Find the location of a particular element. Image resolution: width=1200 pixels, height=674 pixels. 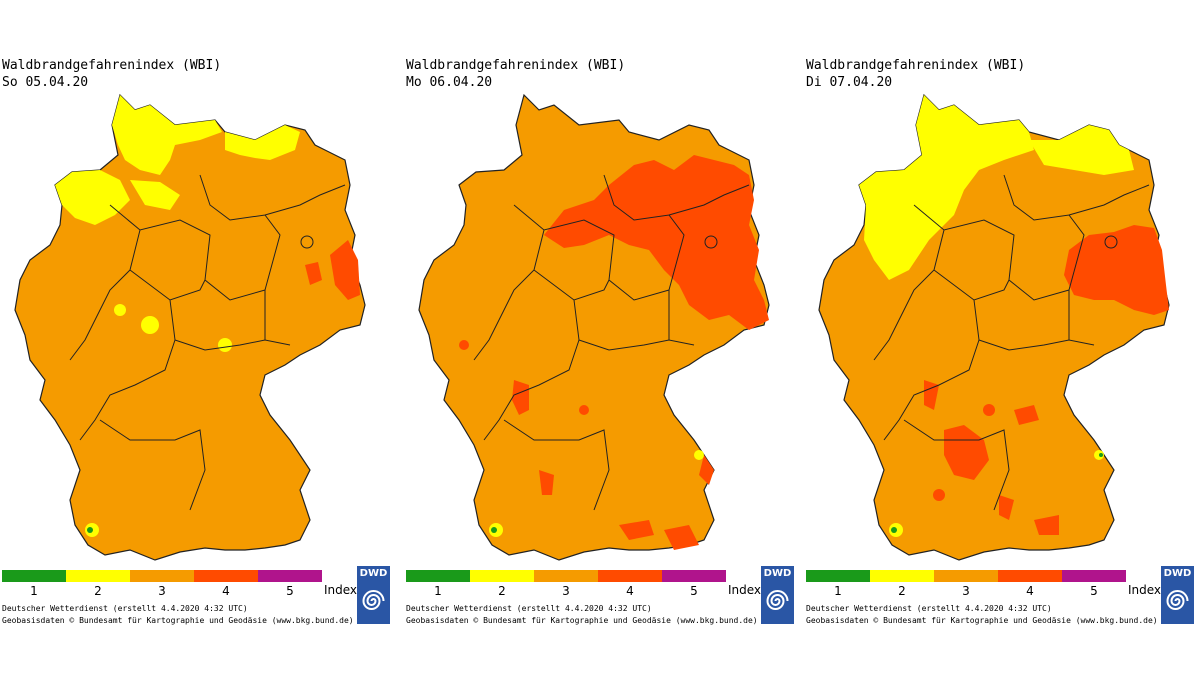

map-date: Mo 06.04.20 is located at coordinates (449, 82).